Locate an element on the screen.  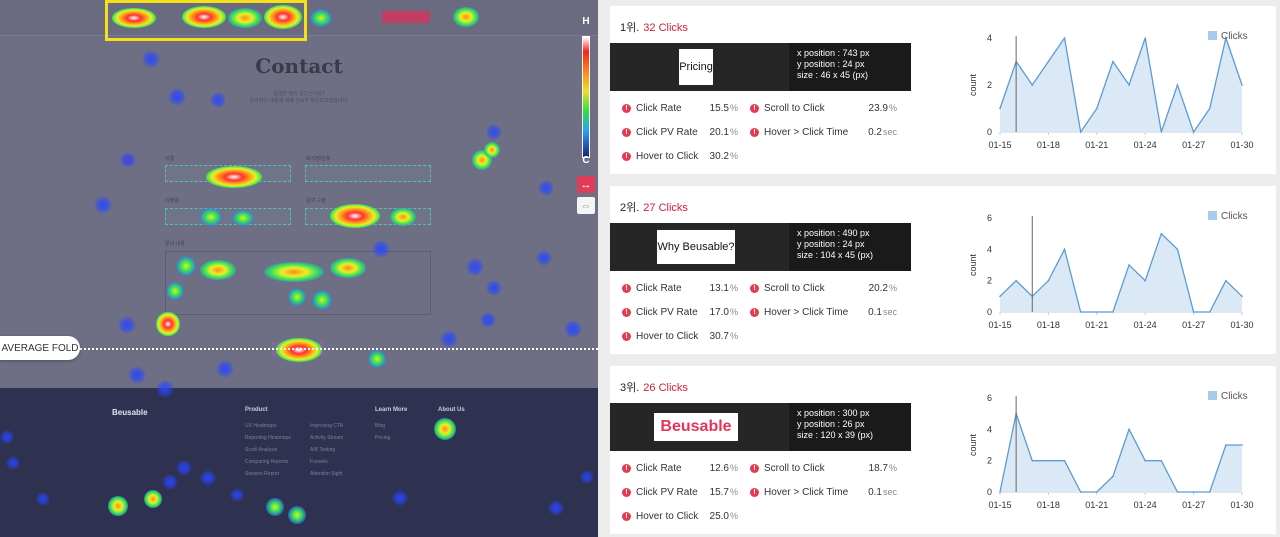
form-email-label: 이메일 is located at coordinates (172, 201).